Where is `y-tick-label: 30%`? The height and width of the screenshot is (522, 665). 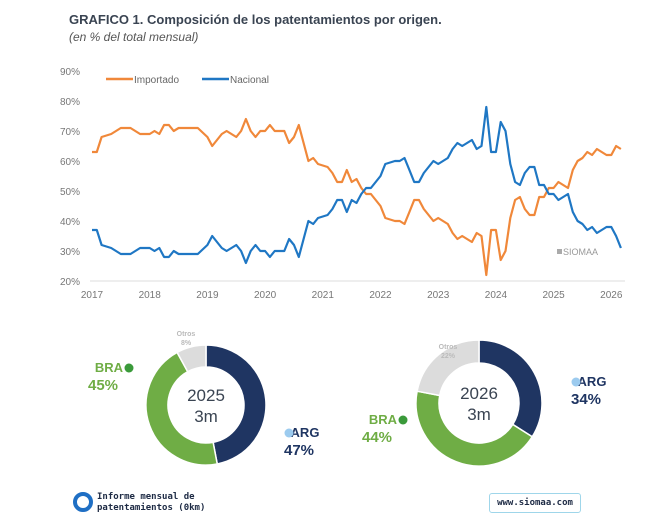
y-tick-label: 30% is located at coordinates (70, 252).